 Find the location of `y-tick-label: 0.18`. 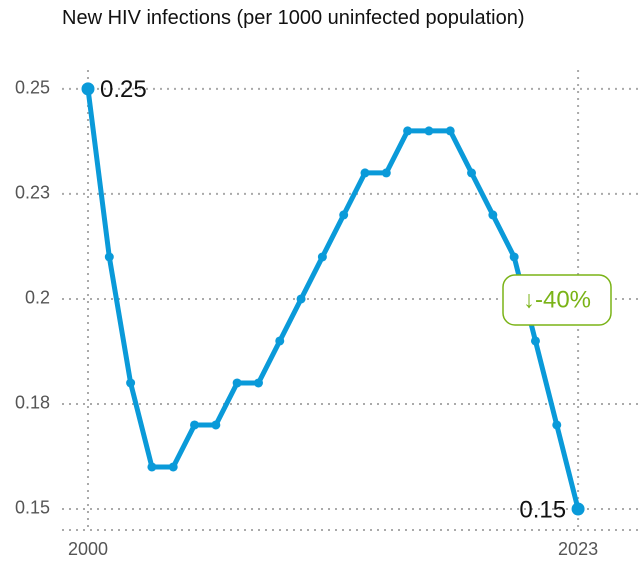

y-tick-label: 0.18 is located at coordinates (32, 403).